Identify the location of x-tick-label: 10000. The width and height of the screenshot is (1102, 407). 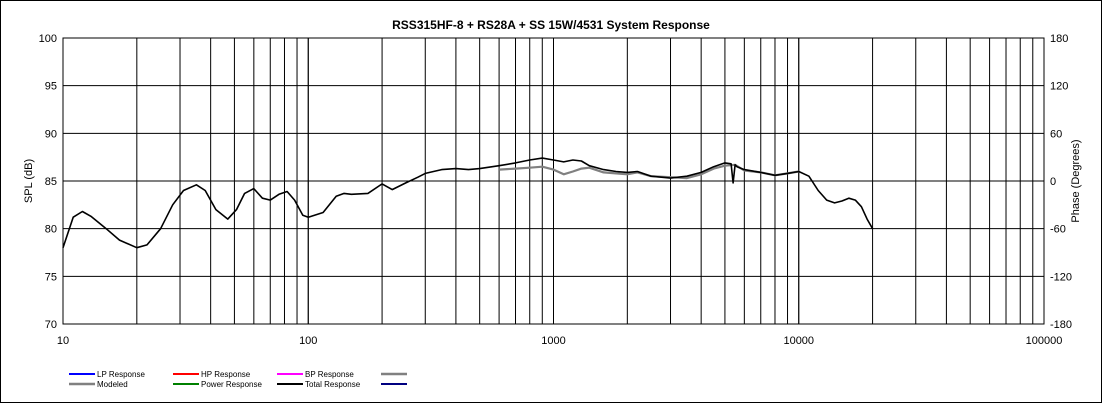
(798, 341).